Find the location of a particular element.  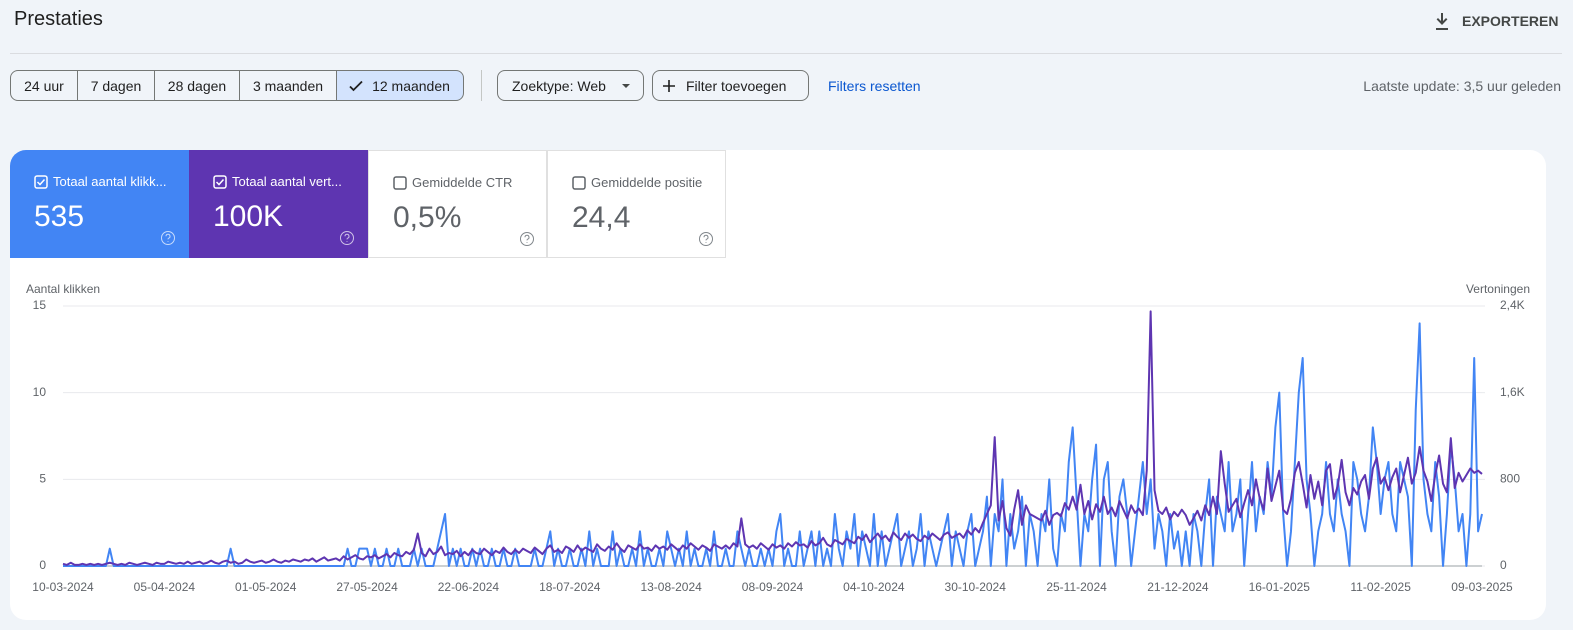

x-tick-label: 21-12-2024 is located at coordinates (1178, 587).